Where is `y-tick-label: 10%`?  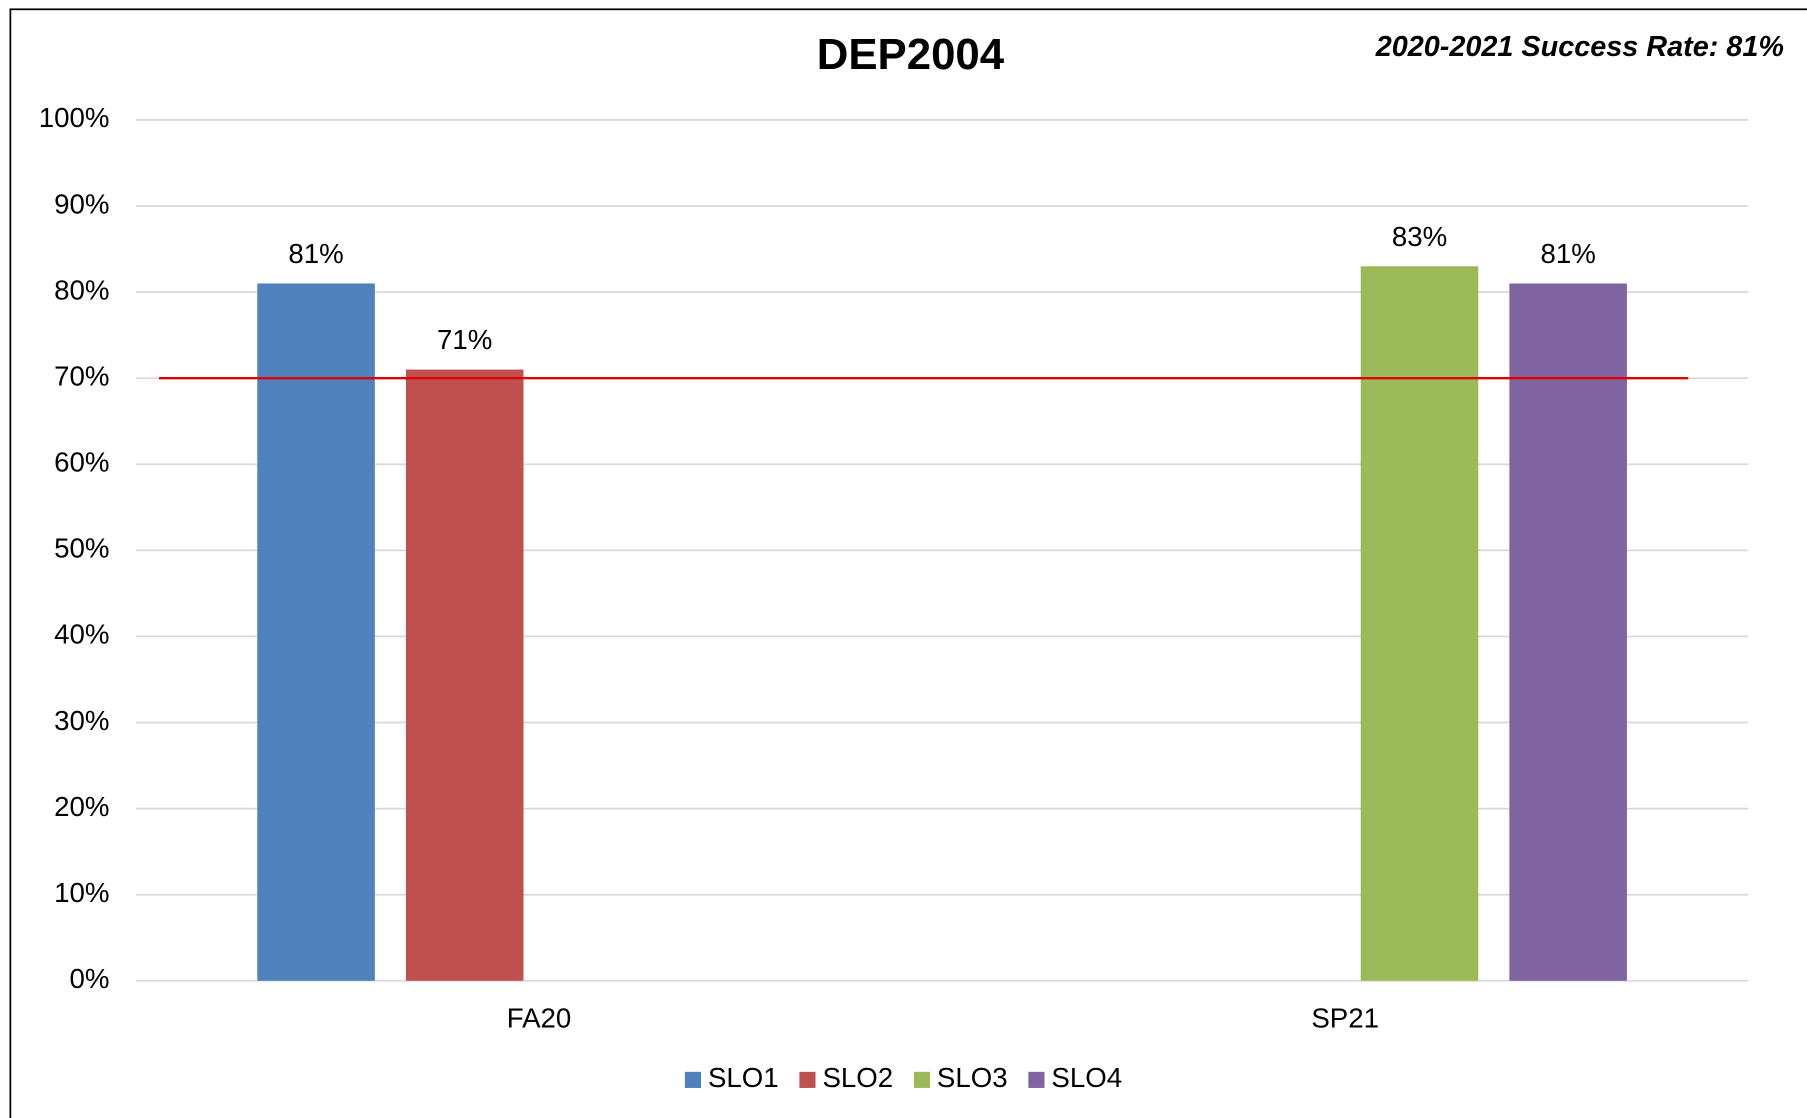 y-tick-label: 10% is located at coordinates (81, 892).